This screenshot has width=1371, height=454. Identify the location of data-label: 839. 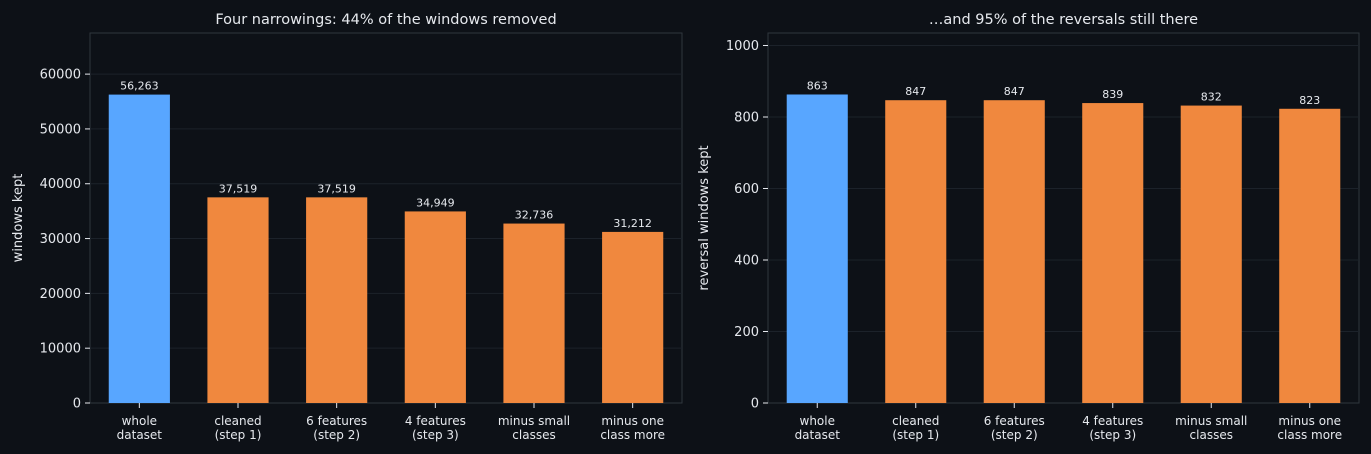
(1112, 94).